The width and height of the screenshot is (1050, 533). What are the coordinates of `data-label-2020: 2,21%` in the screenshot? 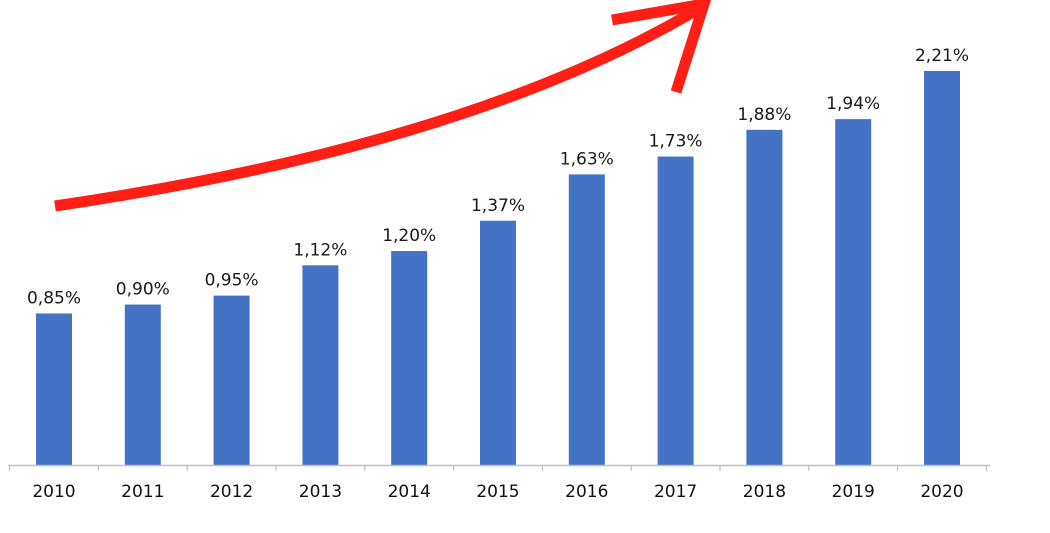 It's located at (942, 56).